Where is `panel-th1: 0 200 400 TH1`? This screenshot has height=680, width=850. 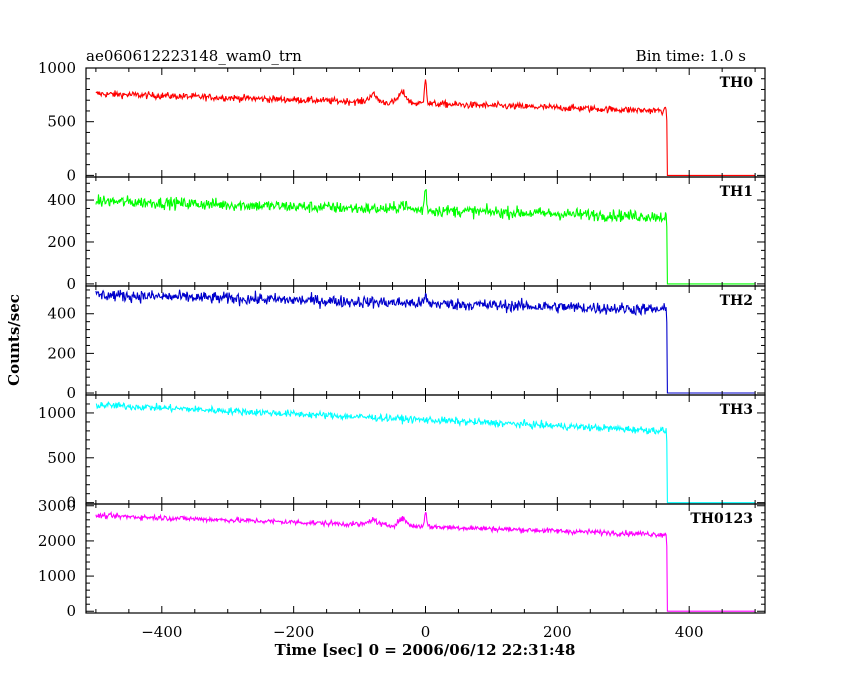
panel-th1: 0 200 400 TH1 is located at coordinates (406, 234).